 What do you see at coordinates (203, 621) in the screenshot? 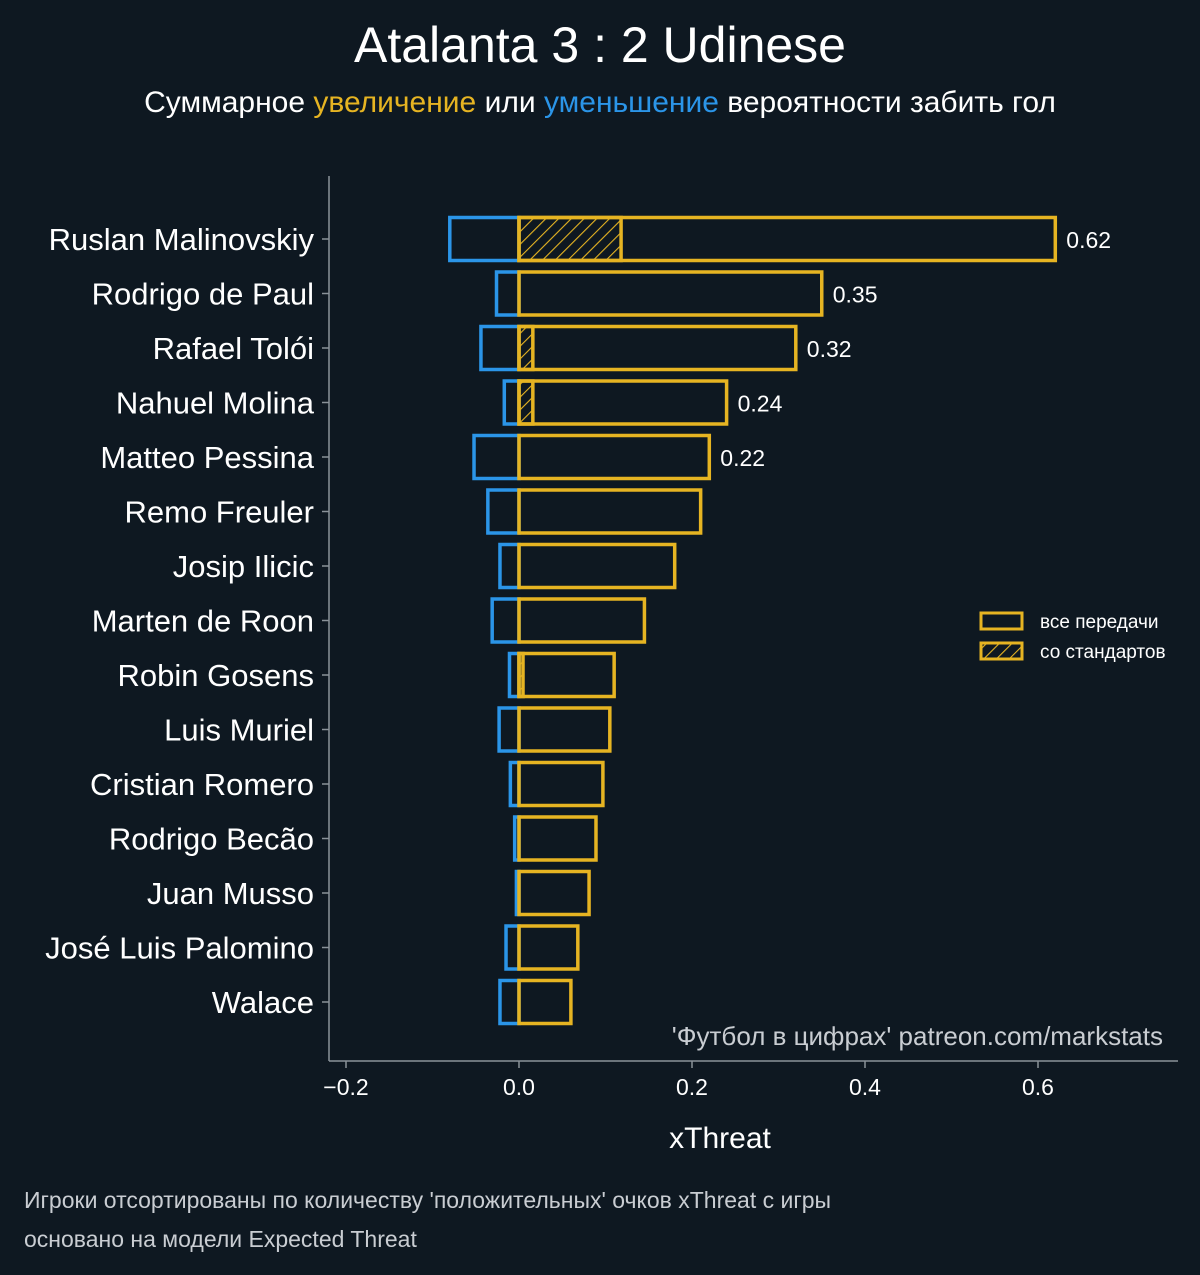
I see `player-label: Marten de Roon` at bounding box center [203, 621].